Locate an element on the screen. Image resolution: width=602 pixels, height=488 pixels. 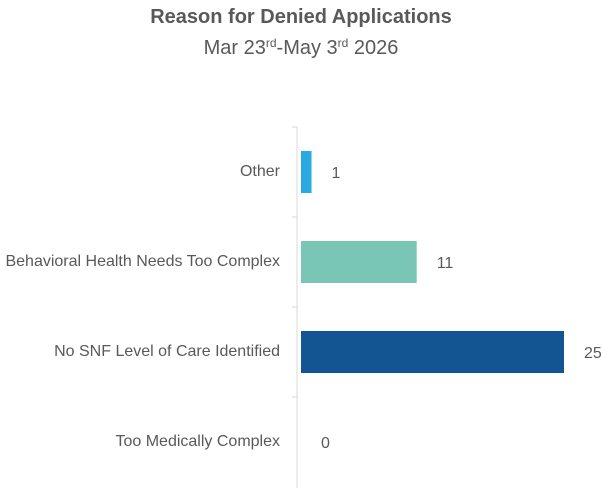
chart-subtitle: Mar 23rd-May 3rd 2026 is located at coordinates (301, 47).